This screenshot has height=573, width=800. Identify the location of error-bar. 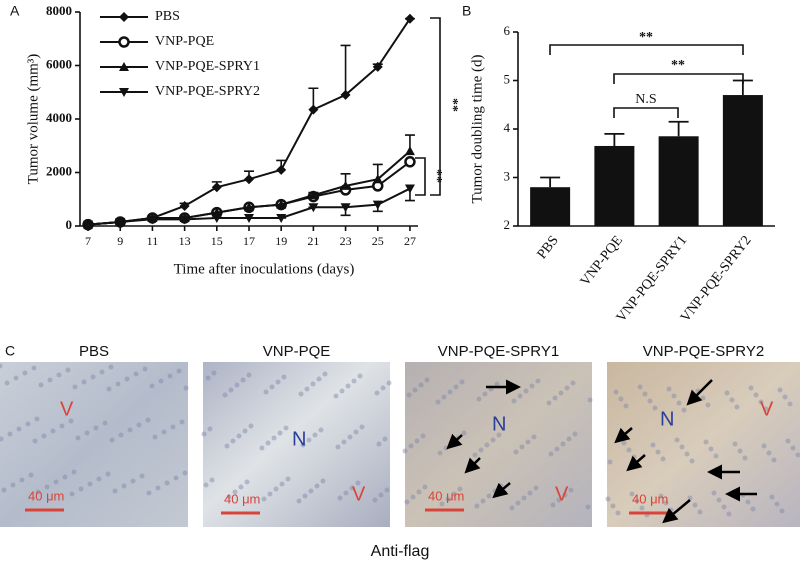
(614, 139).